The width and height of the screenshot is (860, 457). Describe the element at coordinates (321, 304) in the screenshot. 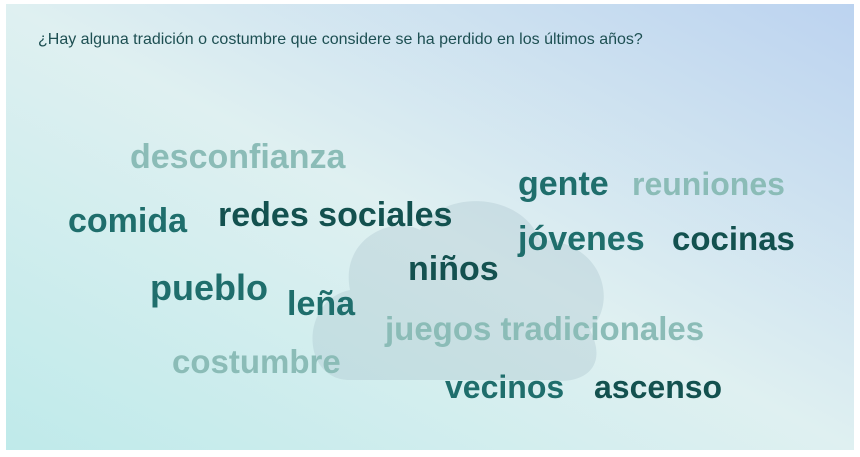

I see `word: leña` at that location.